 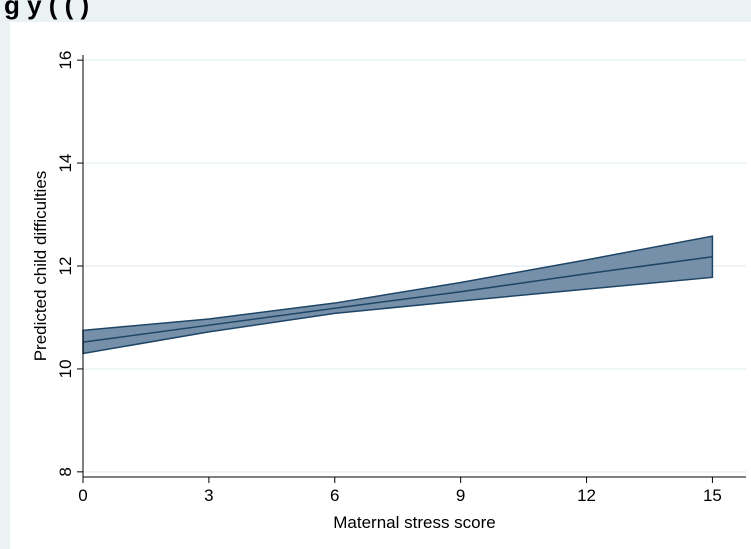 I want to click on x-tick-label: 6, so click(x=334, y=495).